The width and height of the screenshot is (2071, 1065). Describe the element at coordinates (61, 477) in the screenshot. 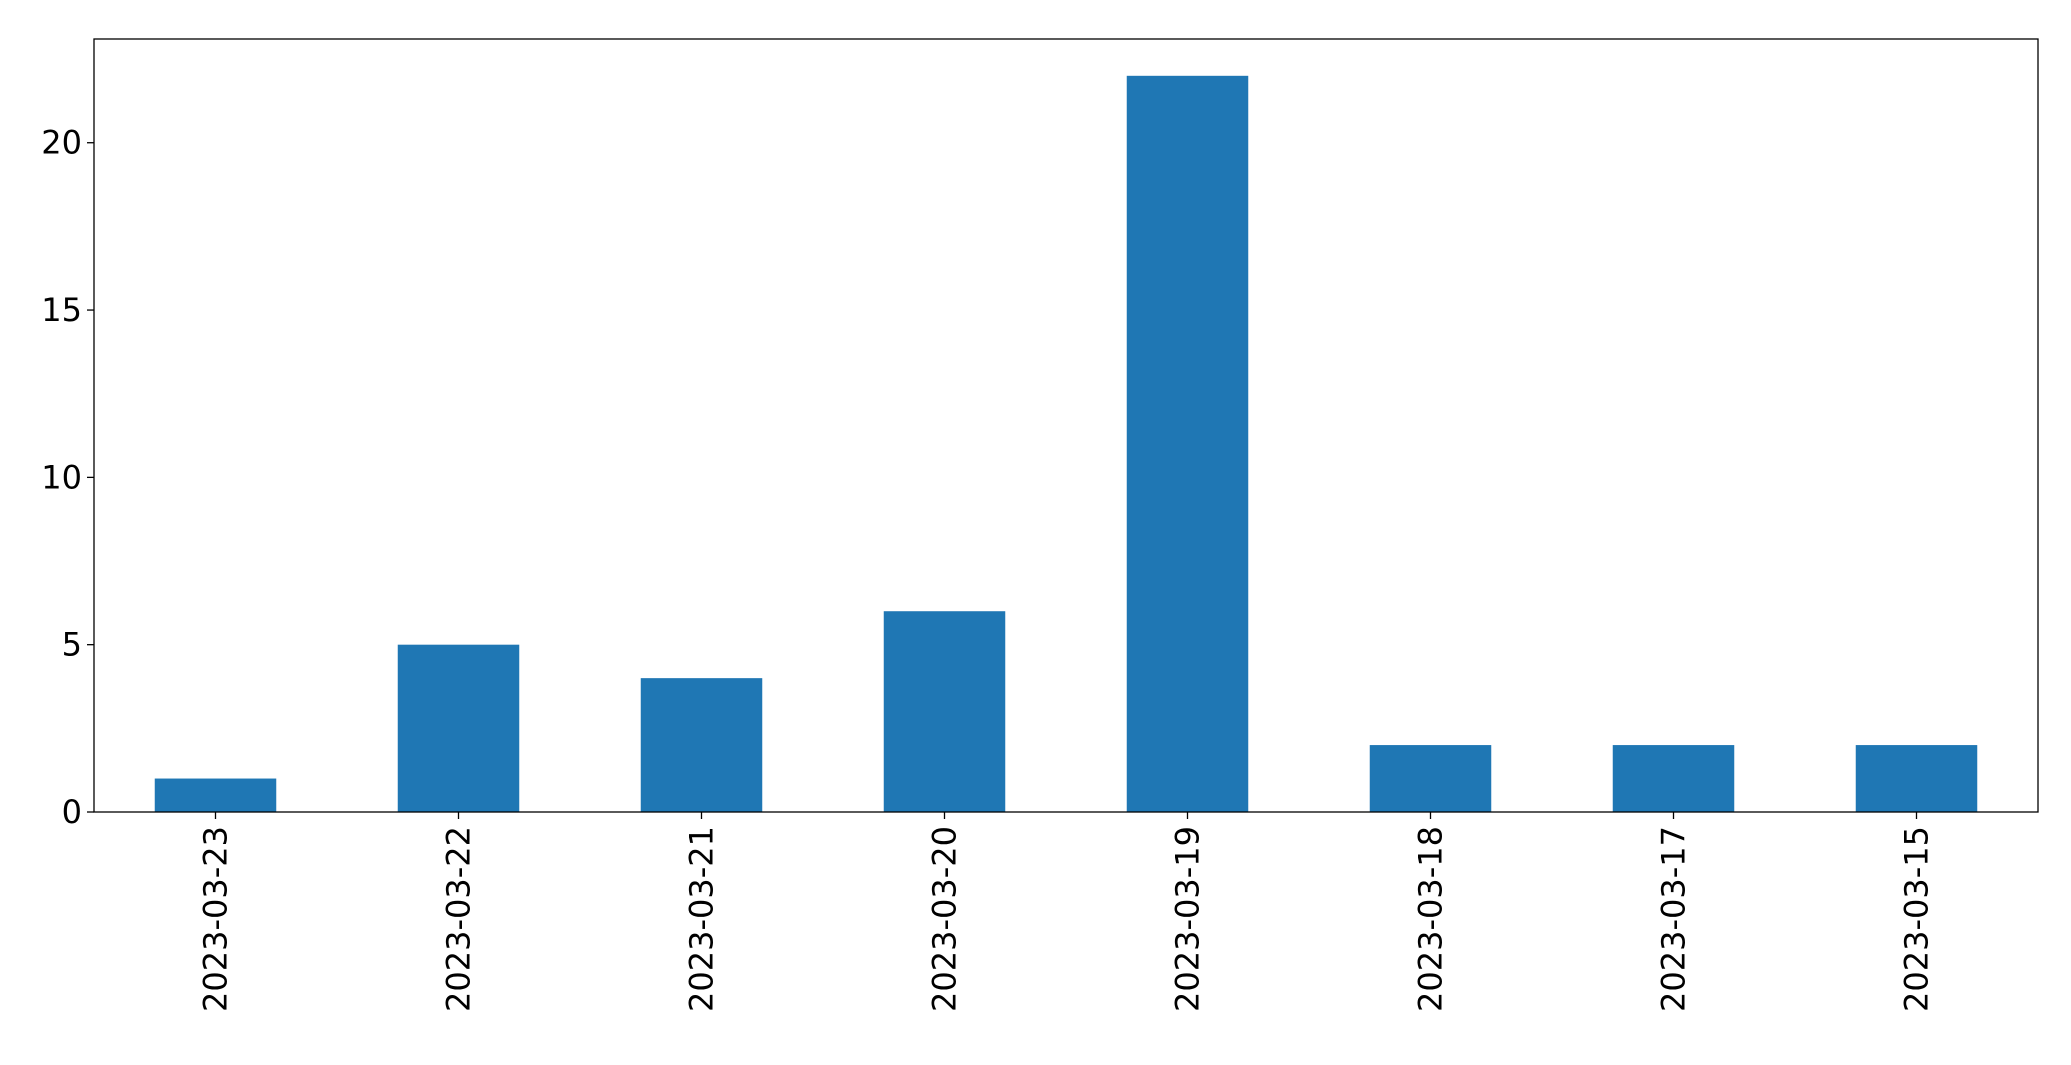

I see `y-tick-label: 10` at that location.